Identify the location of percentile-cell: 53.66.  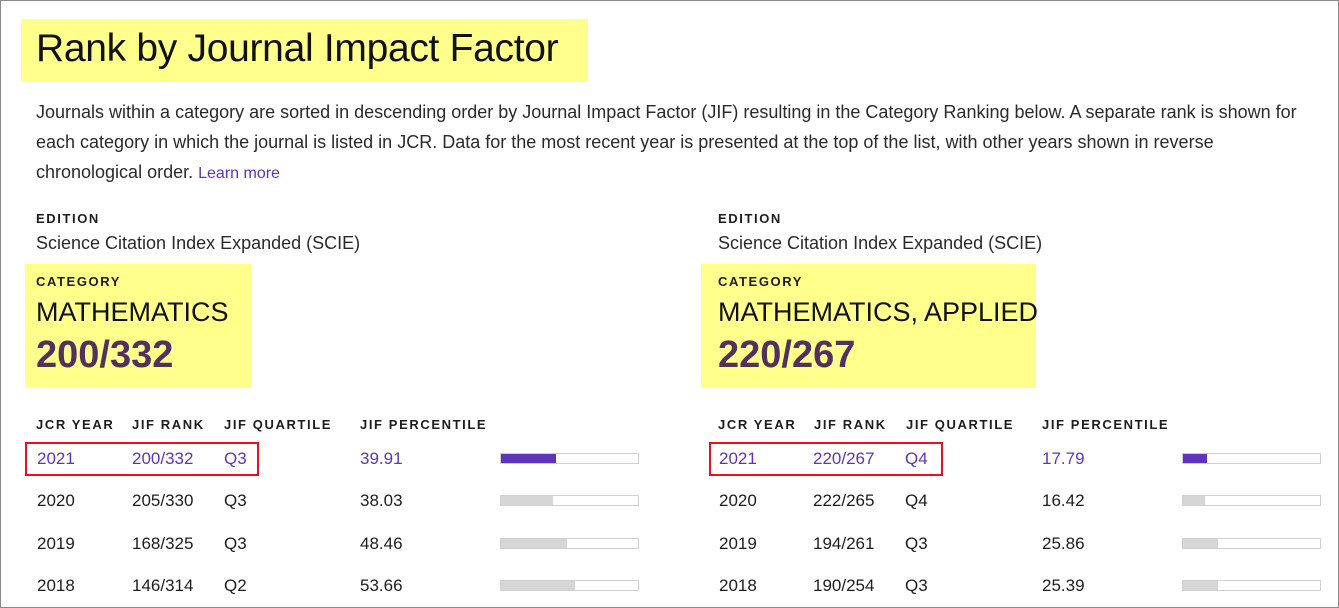
(381, 585).